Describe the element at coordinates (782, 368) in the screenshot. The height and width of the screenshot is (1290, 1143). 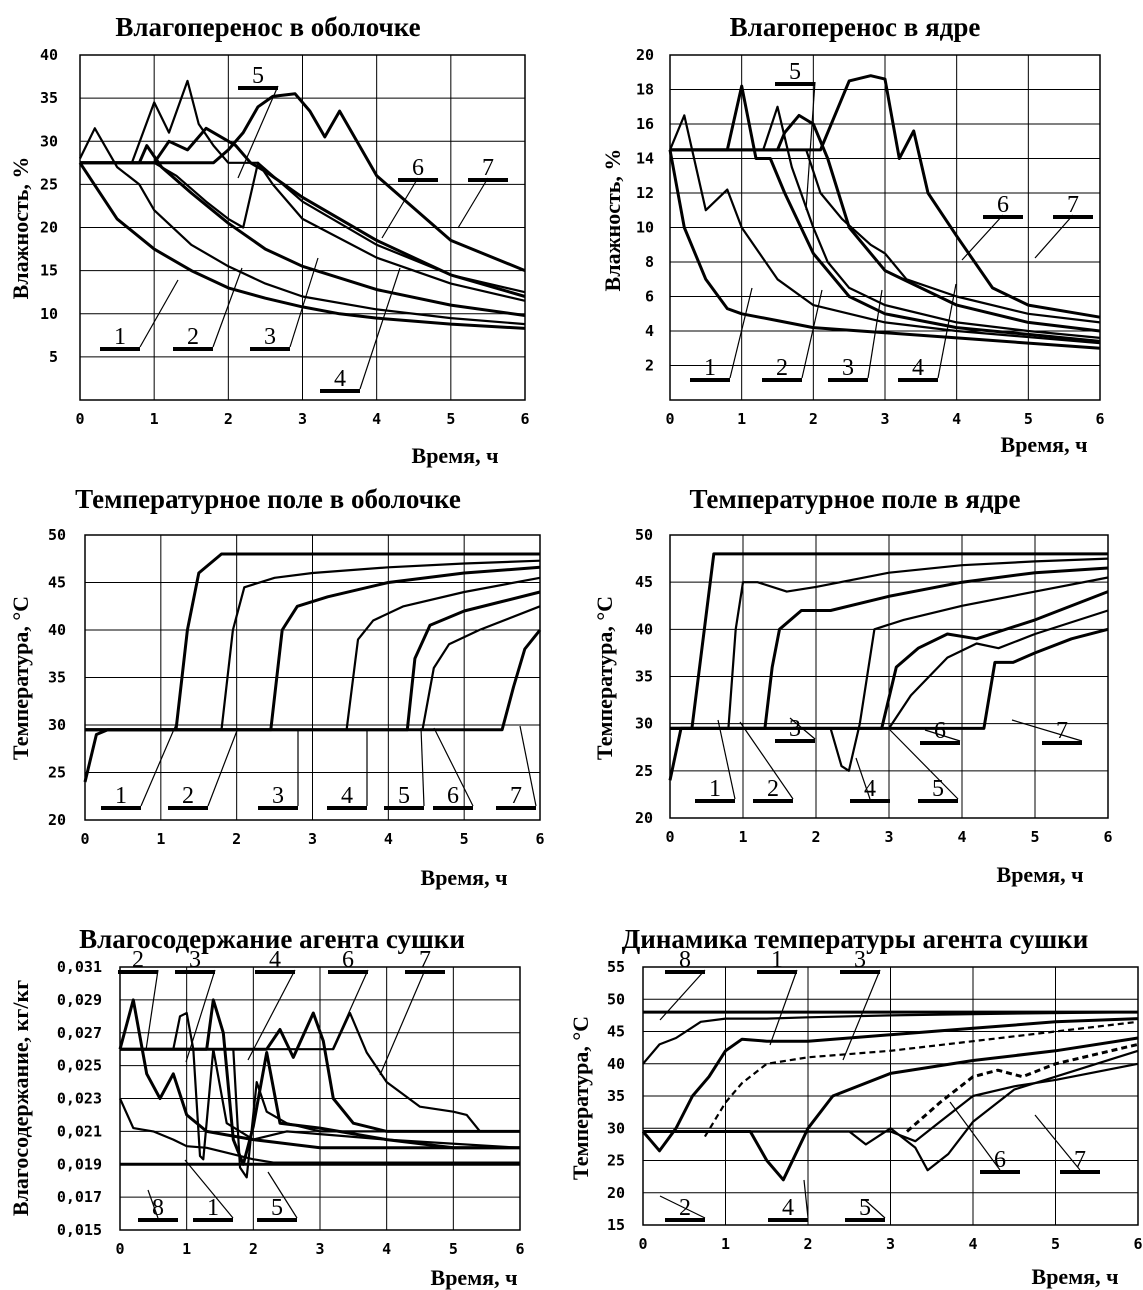
I see `curve-label: 2` at that location.